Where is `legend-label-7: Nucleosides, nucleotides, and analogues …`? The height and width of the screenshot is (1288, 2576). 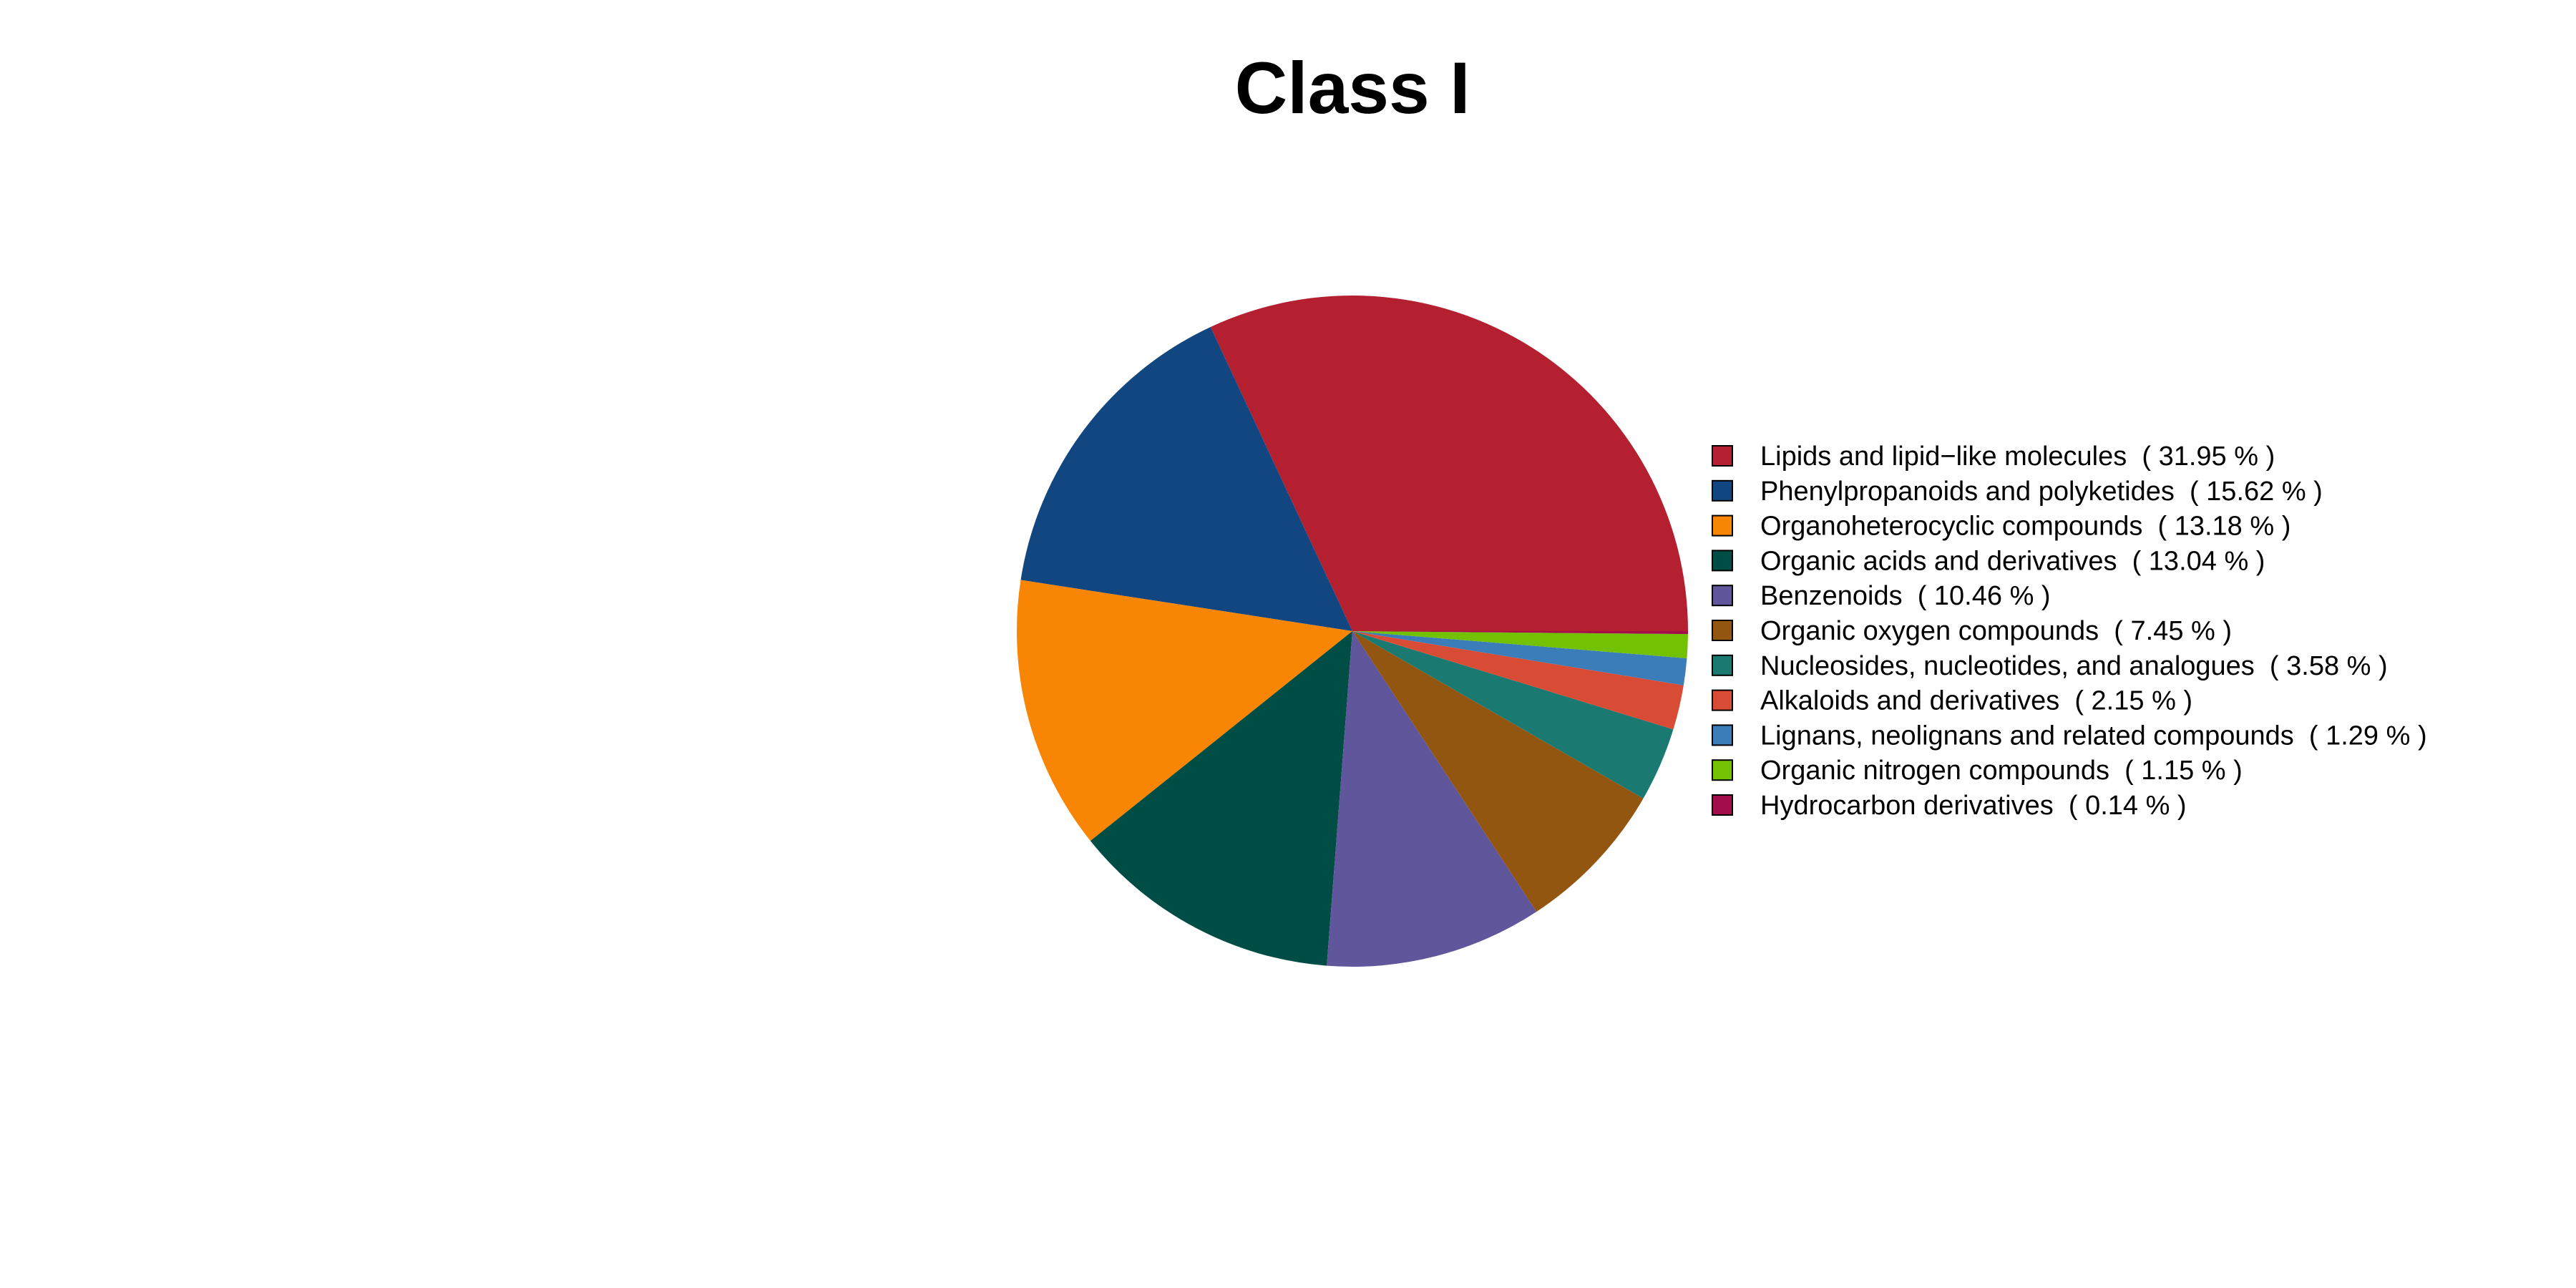
legend-label-7: Nucleosides, nucleotides, and analogues … is located at coordinates (2074, 666).